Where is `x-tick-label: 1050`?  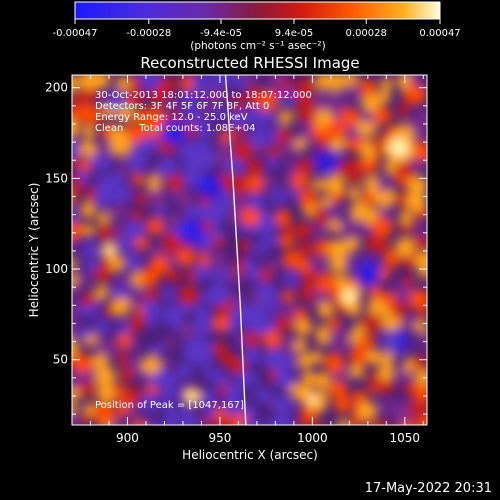 x-tick-label: 1050 is located at coordinates (405, 438).